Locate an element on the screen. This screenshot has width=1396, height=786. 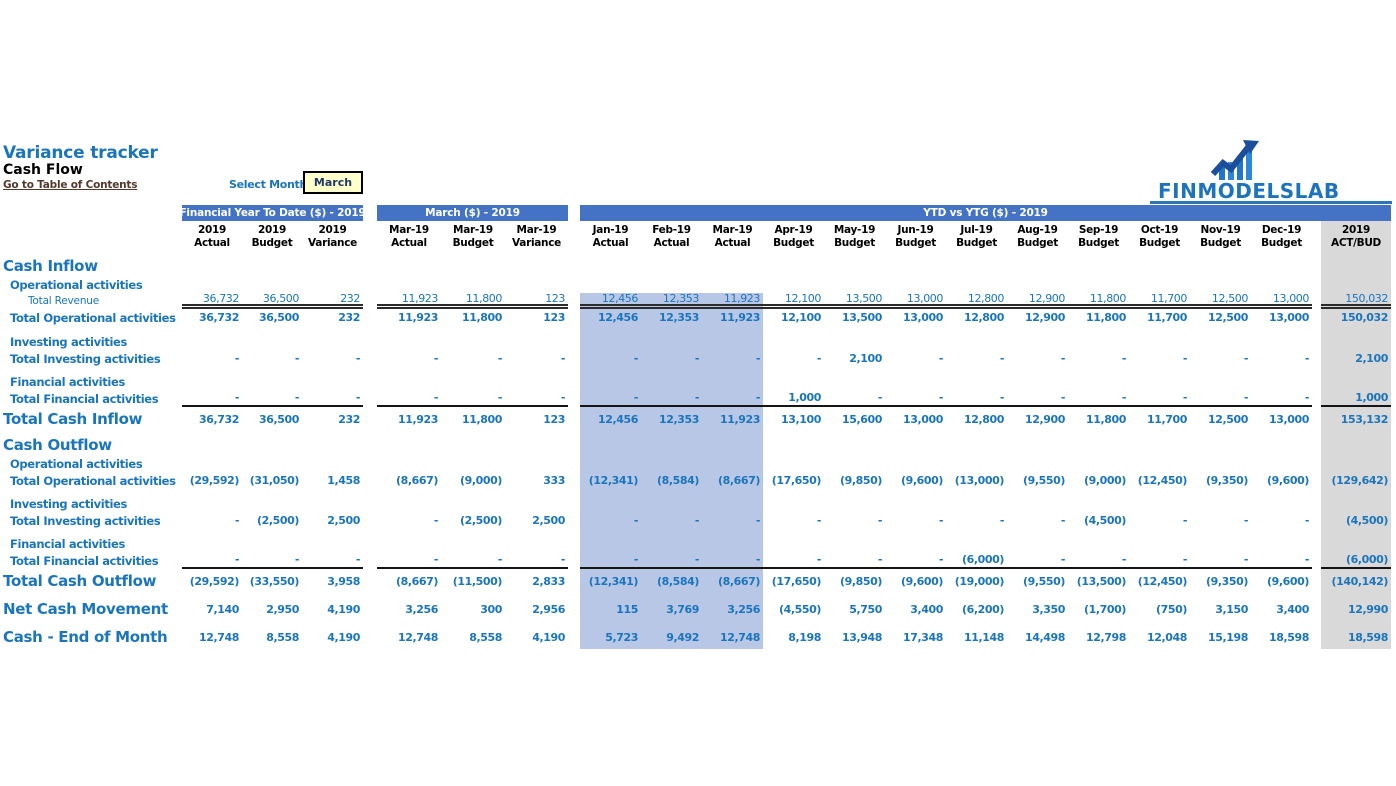
value-cell: (8,584) is located at coordinates (677, 480).